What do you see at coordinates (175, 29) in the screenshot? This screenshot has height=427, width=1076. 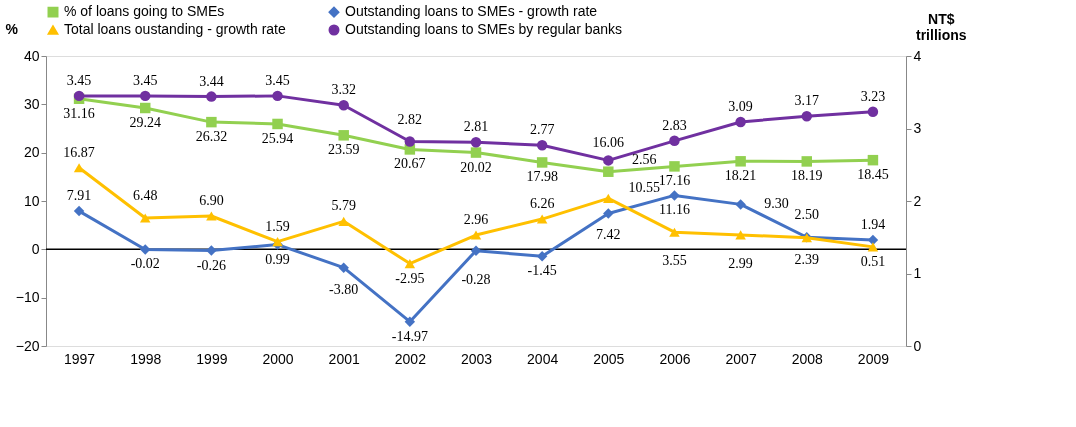 I see `legend-label: Total loans oustanding - growth rate` at bounding box center [175, 29].